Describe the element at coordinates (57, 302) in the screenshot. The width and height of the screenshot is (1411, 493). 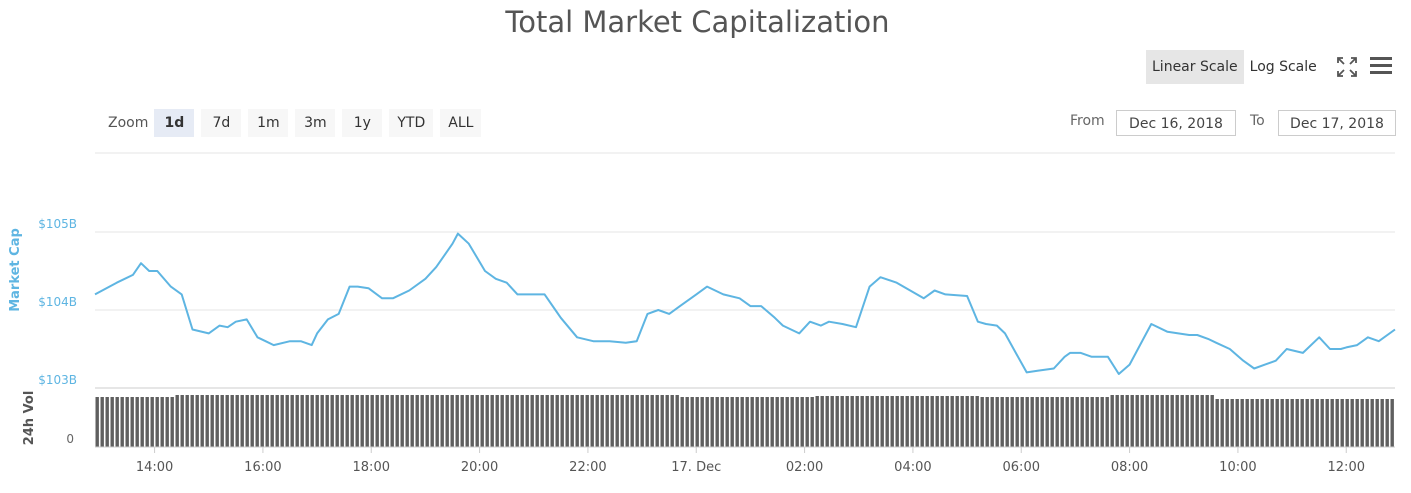
I see `y-tick-label: $104B` at that location.